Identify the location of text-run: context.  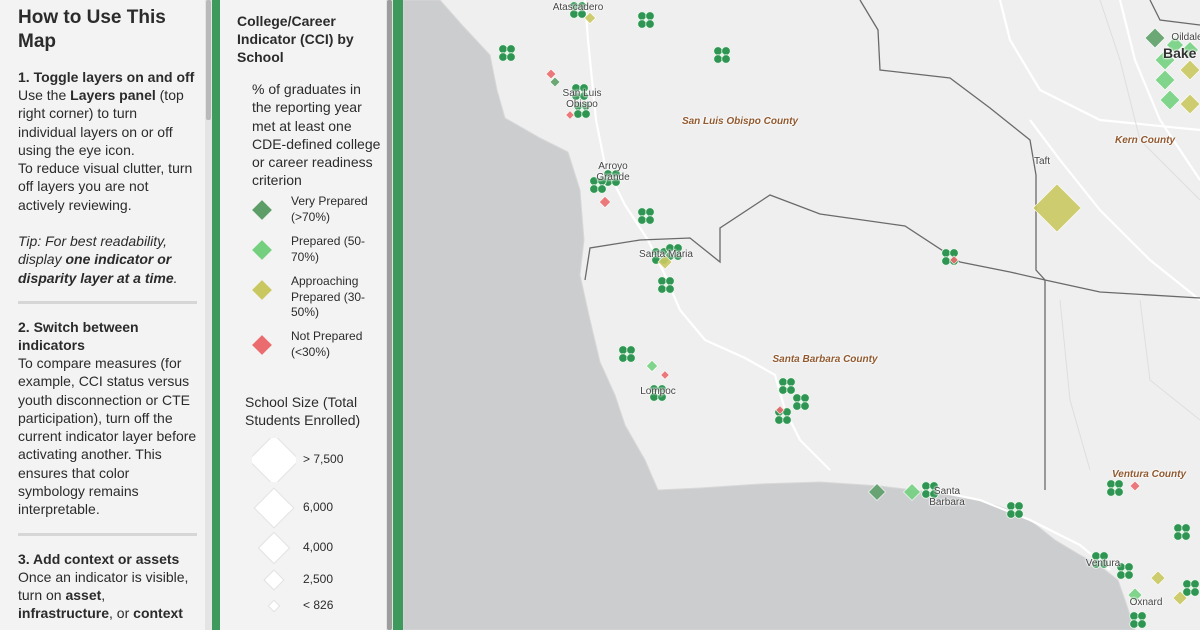
(158, 613).